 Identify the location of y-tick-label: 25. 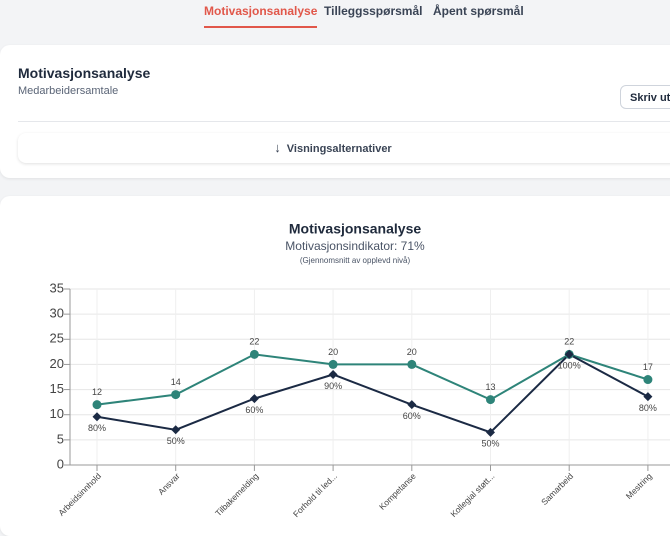
(57, 338).